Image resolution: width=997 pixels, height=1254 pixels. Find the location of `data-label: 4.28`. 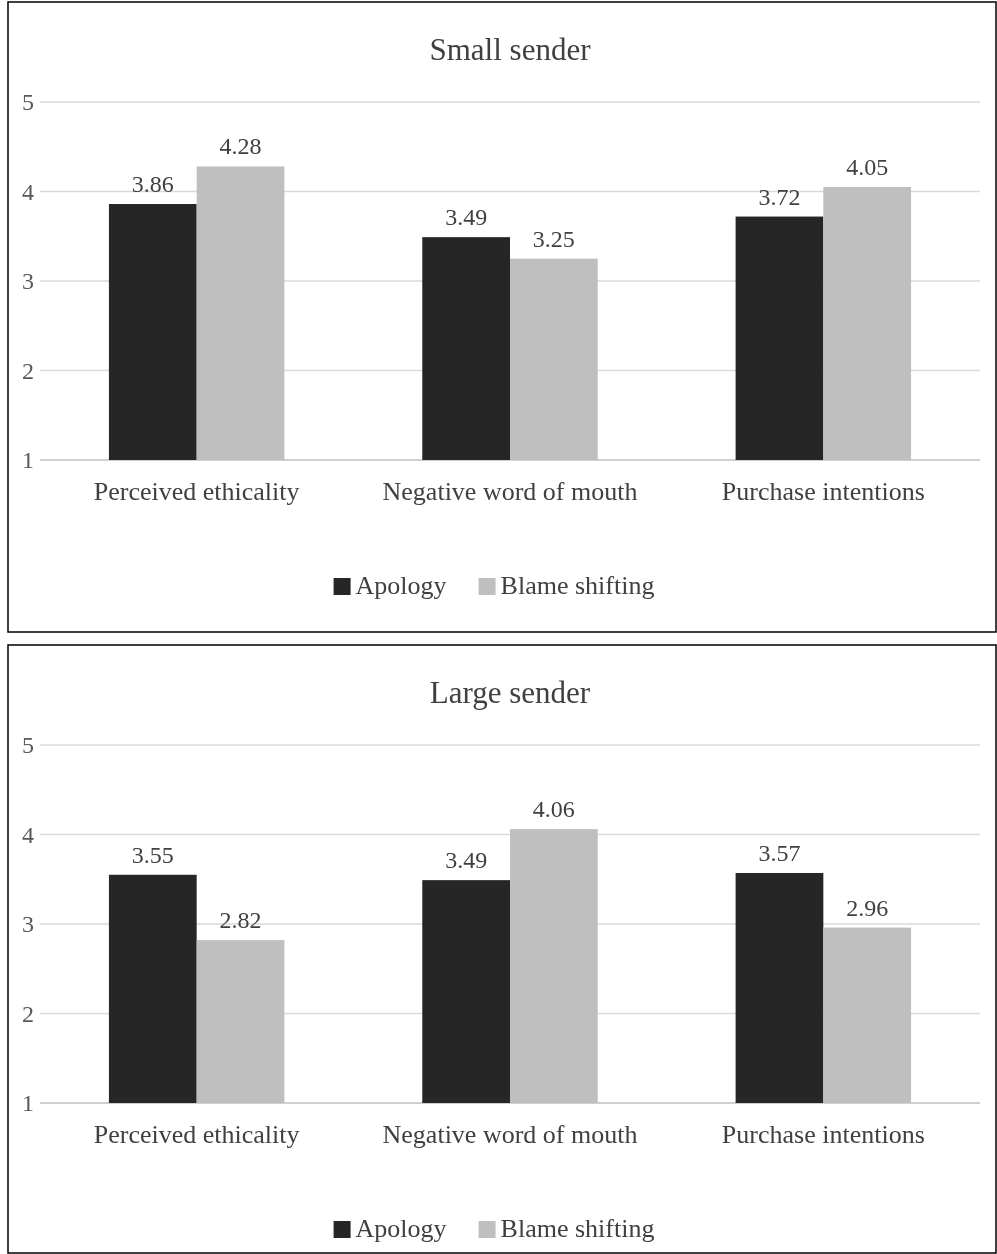

data-label: 4.28 is located at coordinates (240, 146).